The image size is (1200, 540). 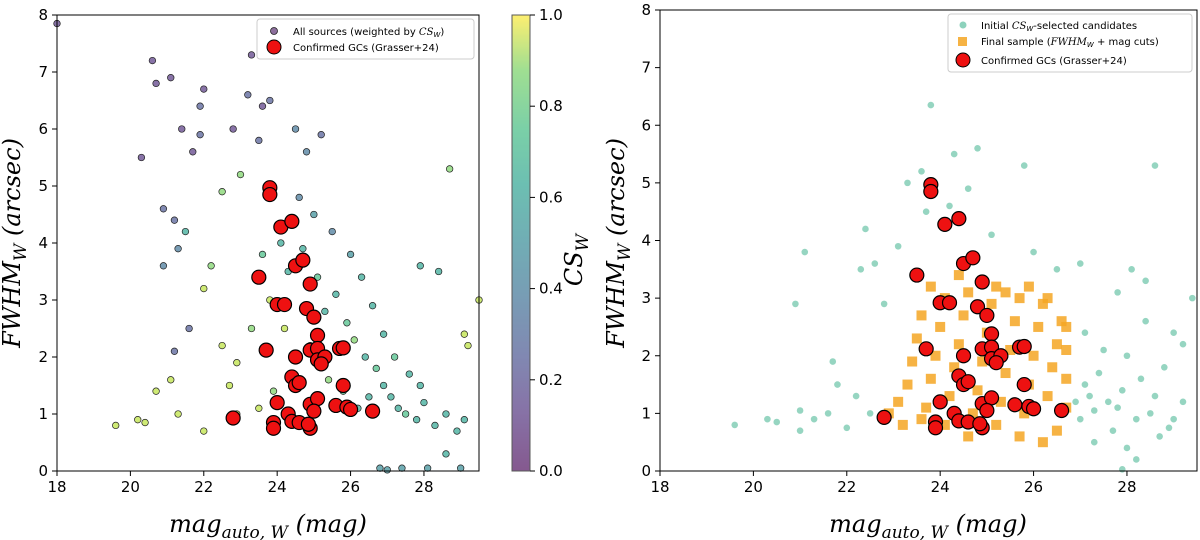 What do you see at coordinates (753, 487) in the screenshot?
I see `right-x-tick-label: 20` at bounding box center [753, 487].